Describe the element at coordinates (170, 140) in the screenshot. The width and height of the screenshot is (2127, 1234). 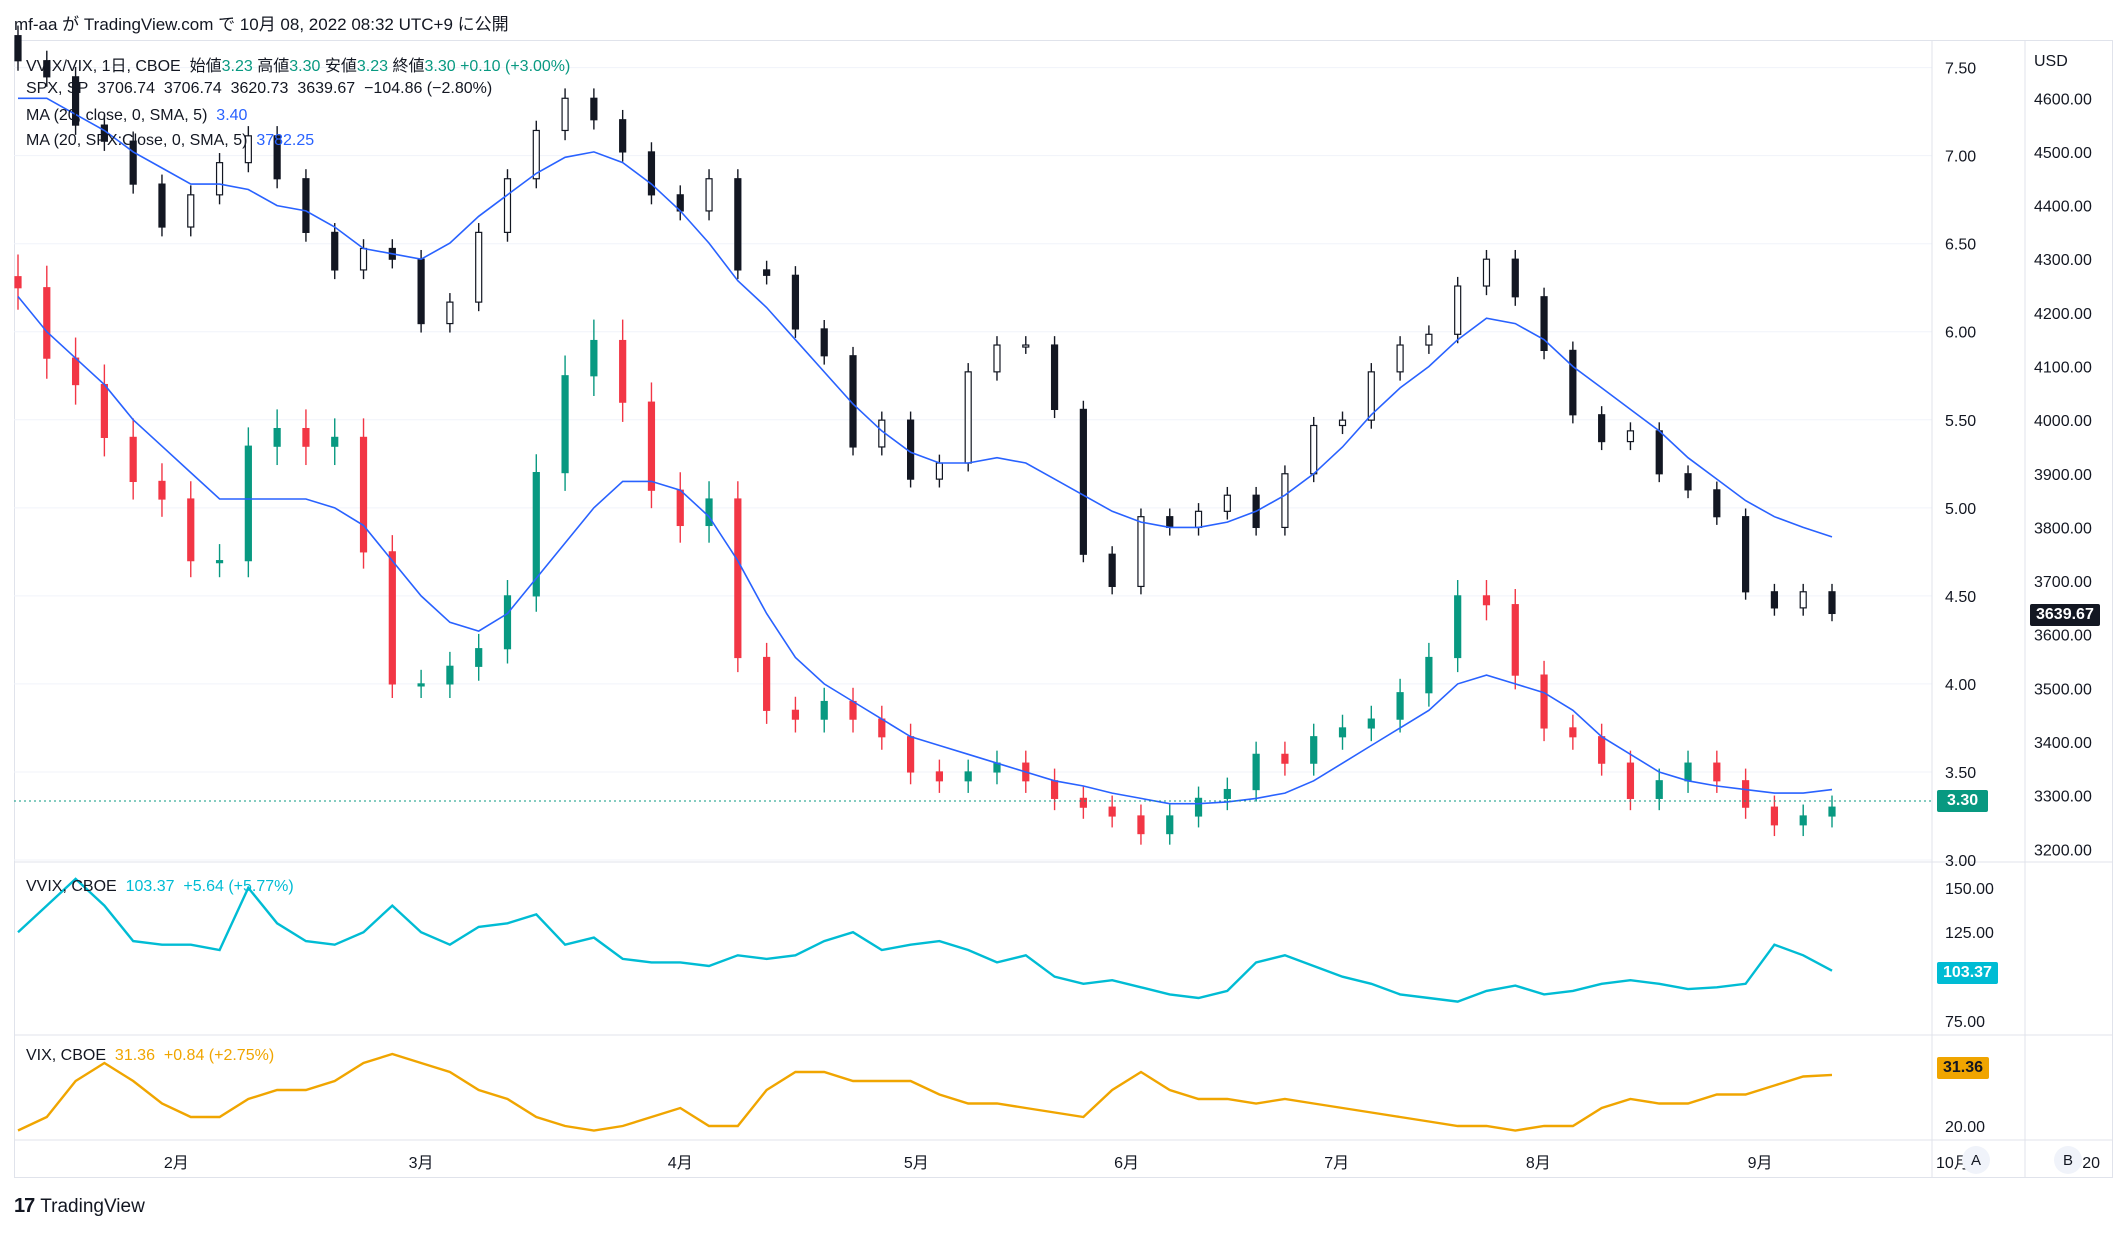
I see `legend-ma2: MA (20, SPX:Close, 0, SMA, 5) 3782.25` at that location.